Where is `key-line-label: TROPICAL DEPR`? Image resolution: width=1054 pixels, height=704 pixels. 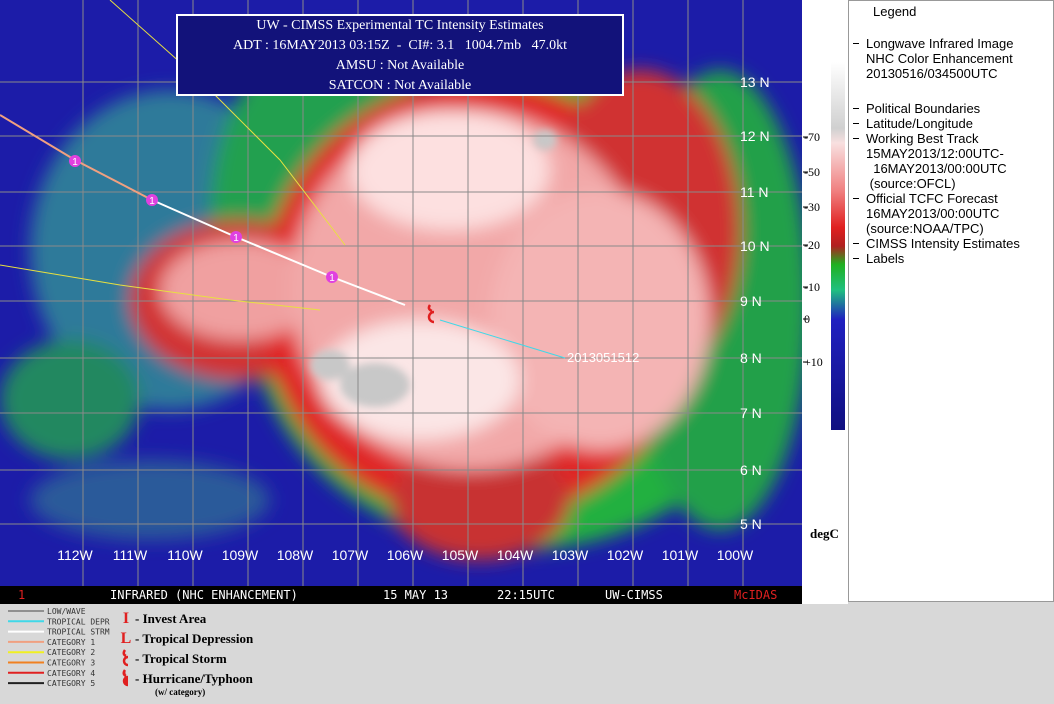
key-line-label: TROPICAL DEPR is located at coordinates (78, 621).